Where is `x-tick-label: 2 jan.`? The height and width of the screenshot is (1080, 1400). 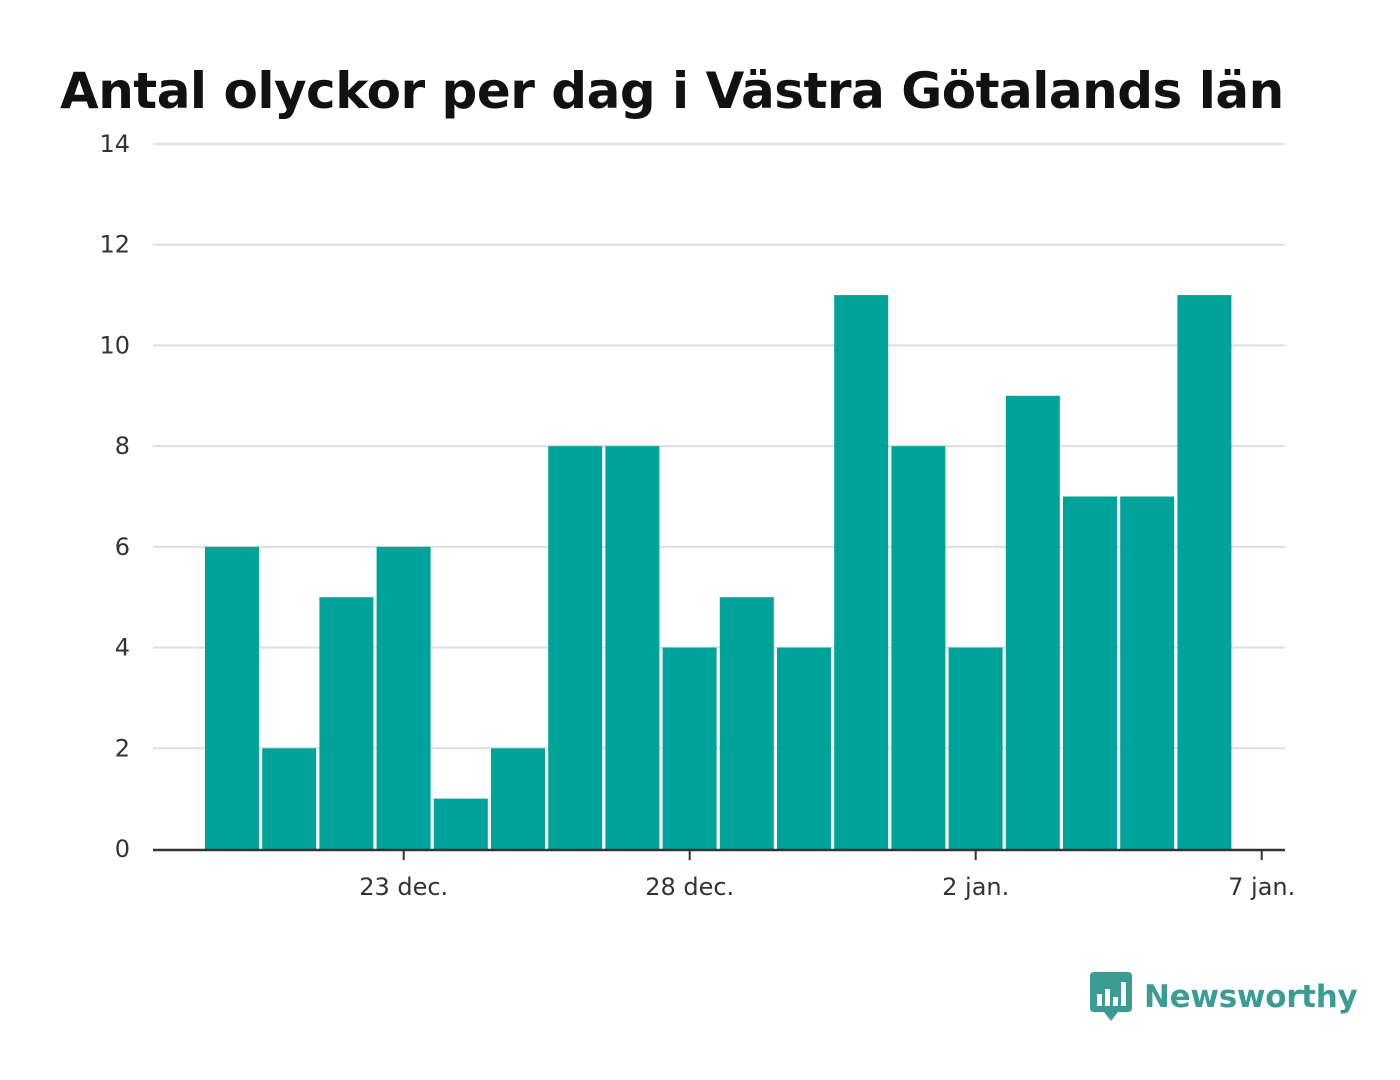
x-tick-label: 2 jan. is located at coordinates (975, 887).